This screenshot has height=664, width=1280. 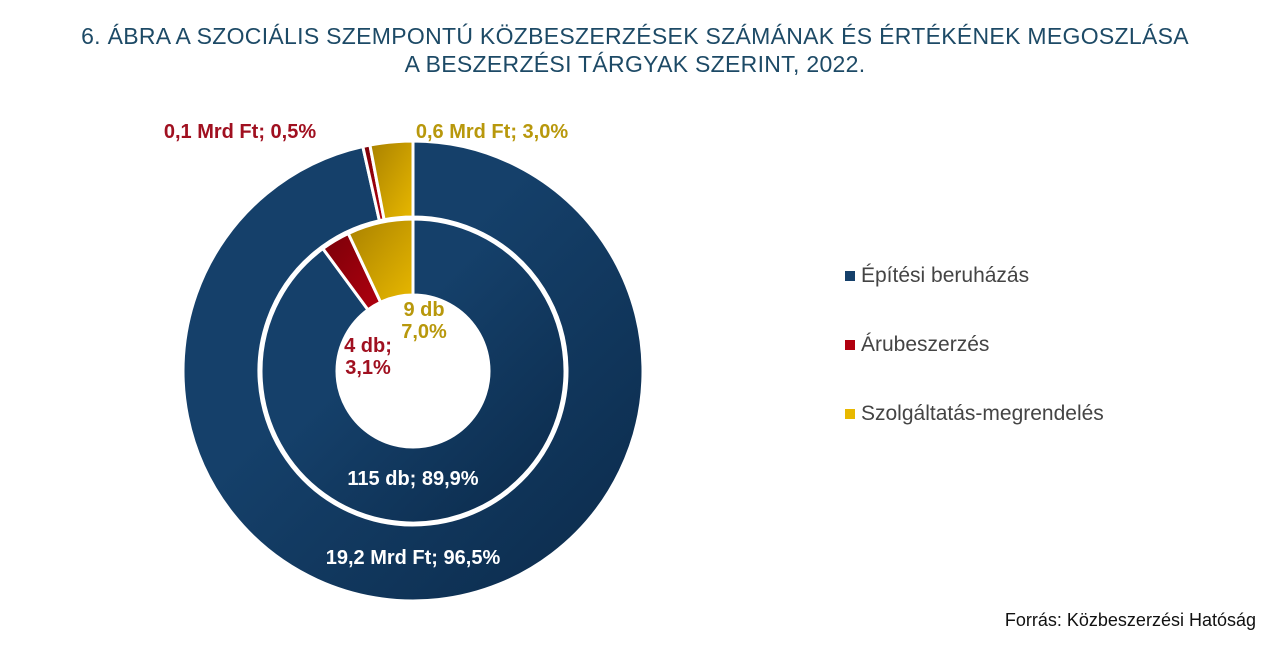 I want to click on legend-item: Építési beruházás, so click(x=974, y=276).